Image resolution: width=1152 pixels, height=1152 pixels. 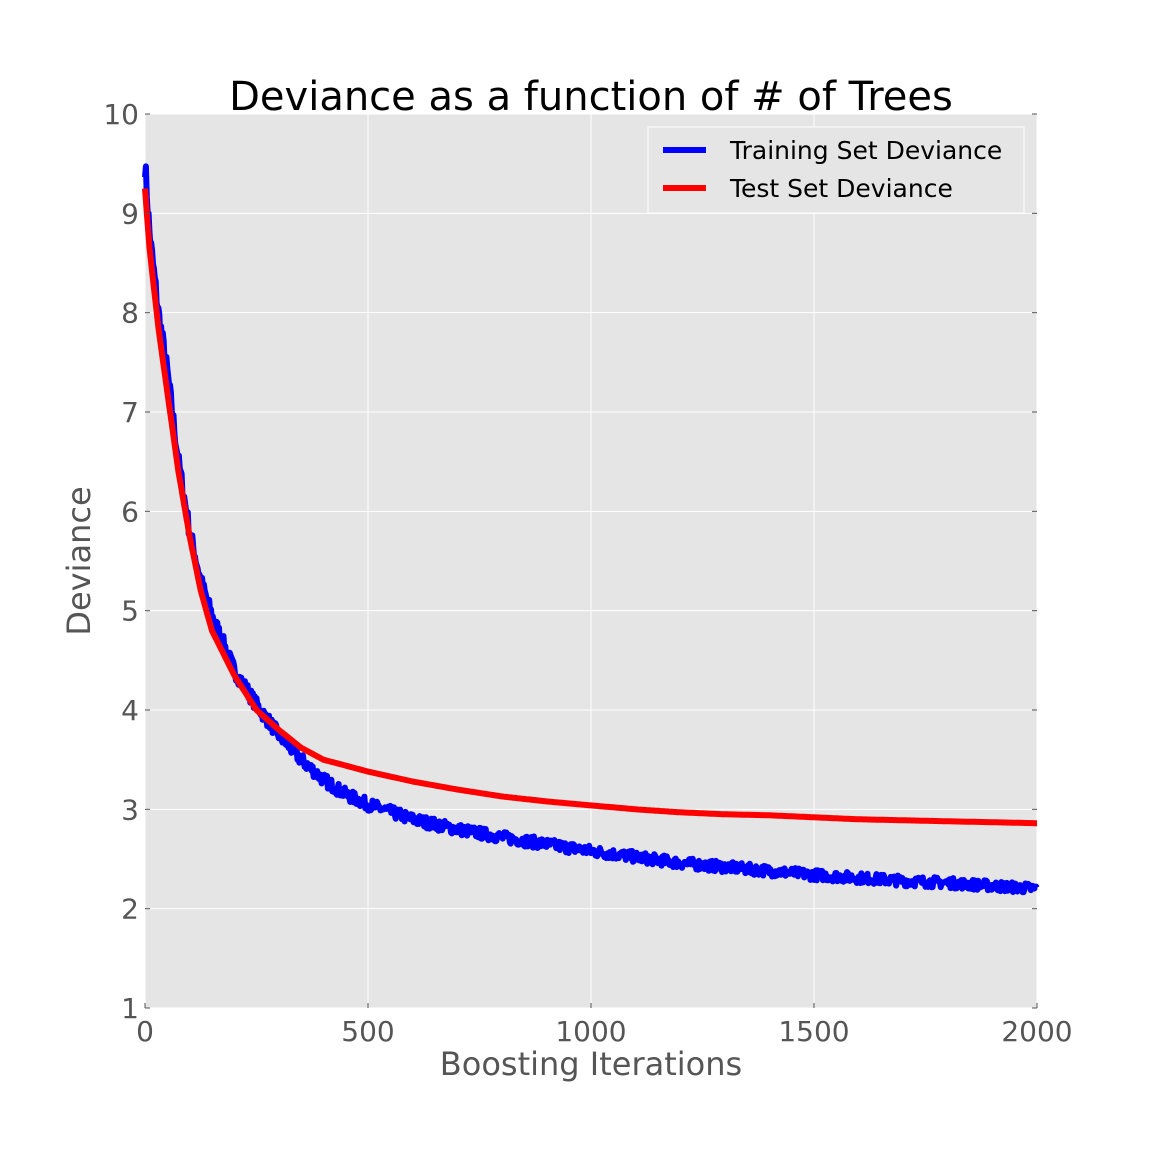 I want to click on x-tick-label: 1500, so click(x=813, y=1031).